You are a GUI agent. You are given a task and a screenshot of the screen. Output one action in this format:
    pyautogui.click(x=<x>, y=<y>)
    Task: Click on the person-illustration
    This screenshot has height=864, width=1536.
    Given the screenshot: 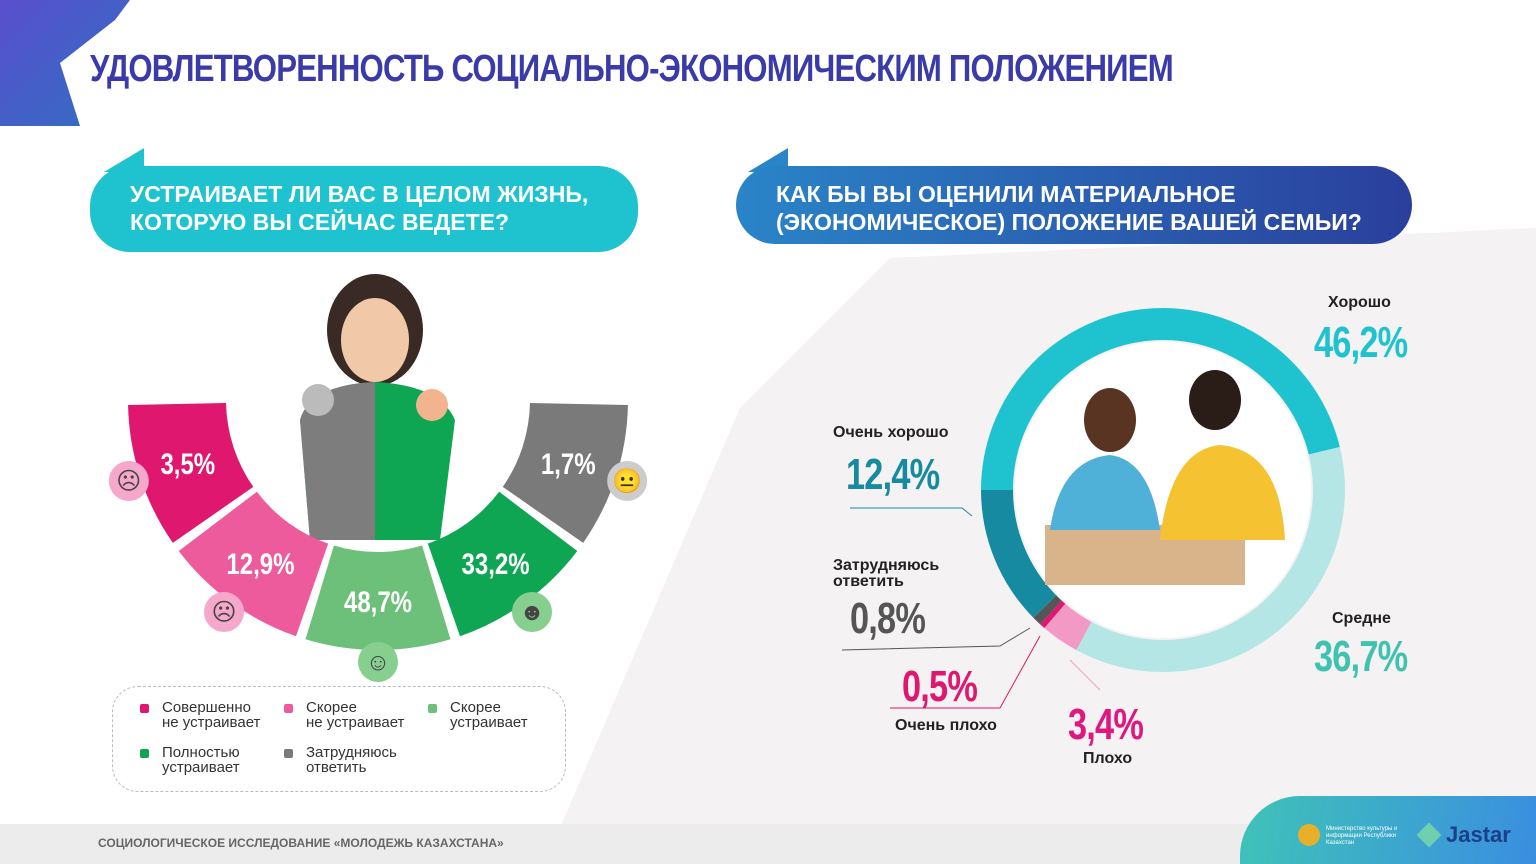 What is the action you would take?
    pyautogui.click(x=377, y=407)
    